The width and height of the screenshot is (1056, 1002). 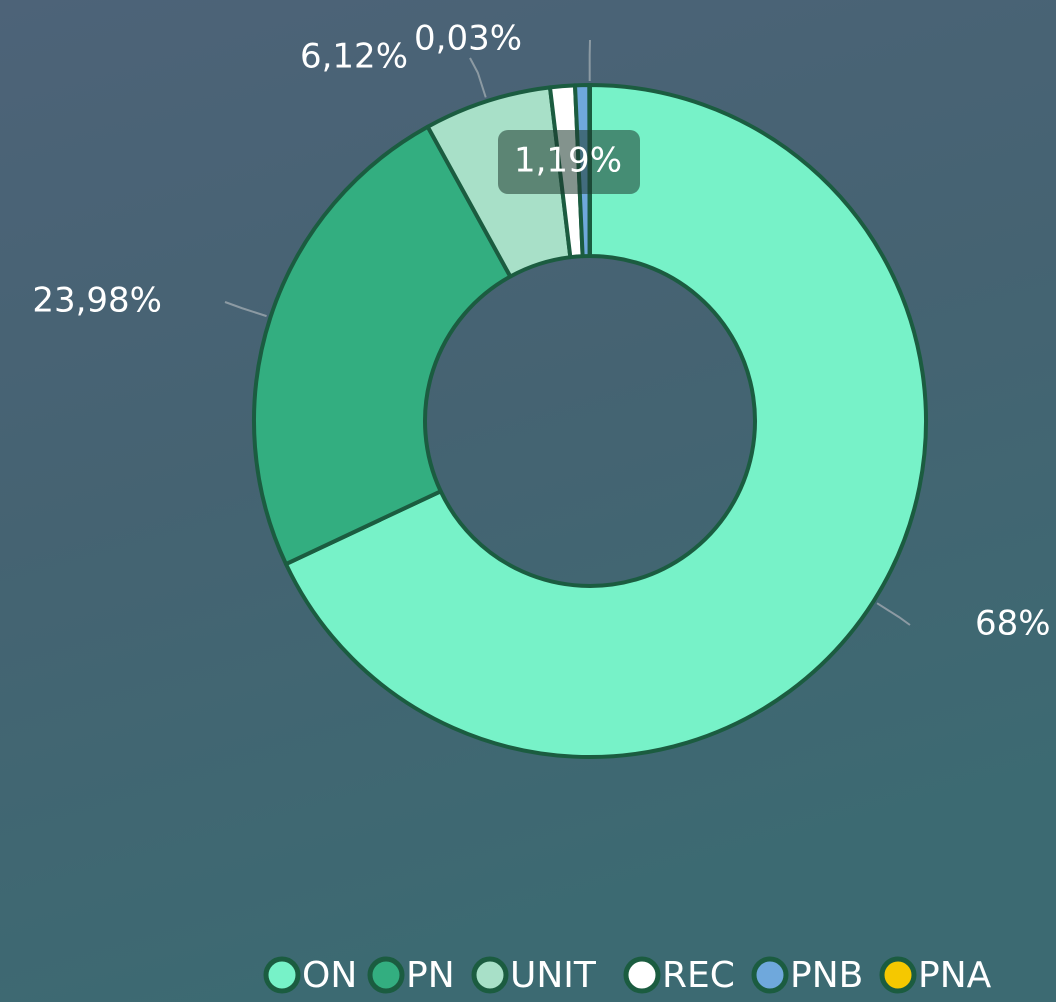 What do you see at coordinates (430, 975) in the screenshot?
I see `legend-label: PN` at bounding box center [430, 975].